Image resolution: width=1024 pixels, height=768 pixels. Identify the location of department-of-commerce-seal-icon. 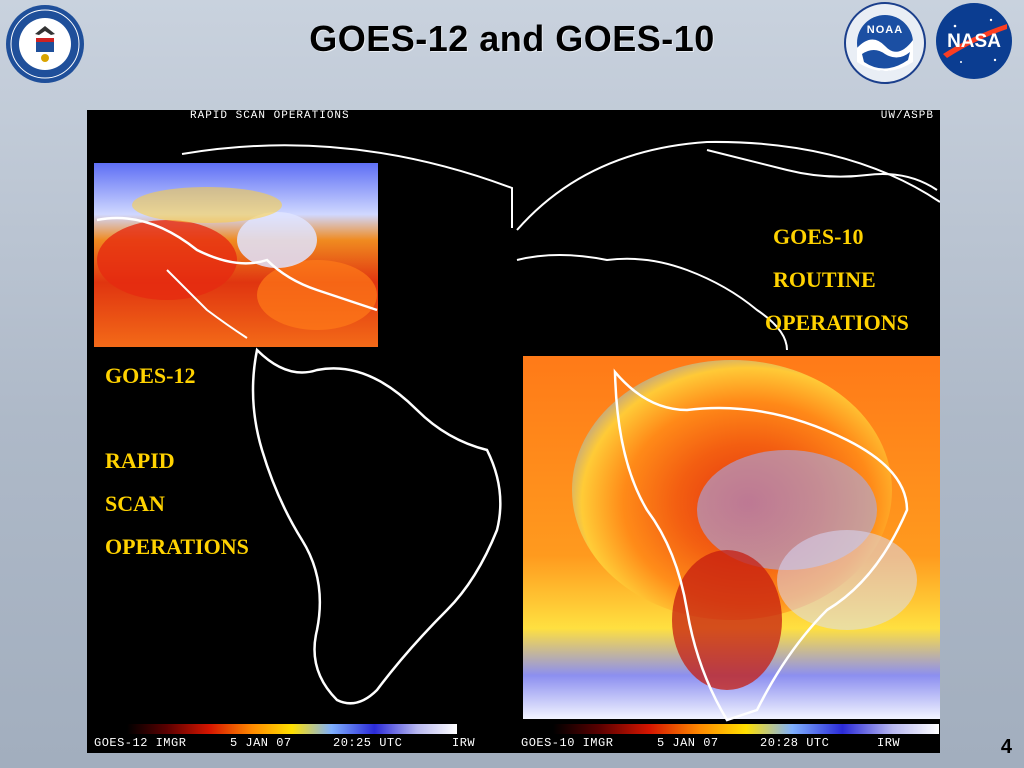
(45, 44).